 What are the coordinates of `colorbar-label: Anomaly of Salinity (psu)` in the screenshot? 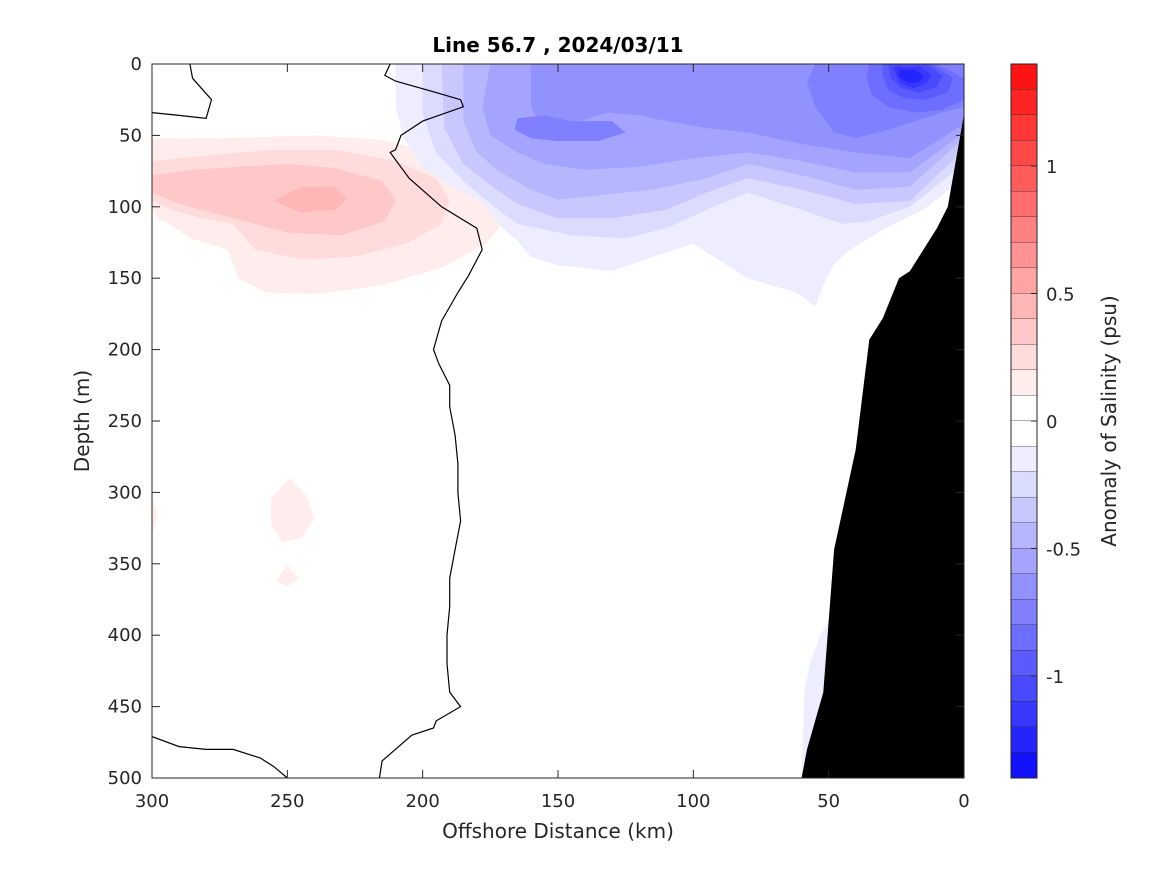 It's located at (1109, 420).